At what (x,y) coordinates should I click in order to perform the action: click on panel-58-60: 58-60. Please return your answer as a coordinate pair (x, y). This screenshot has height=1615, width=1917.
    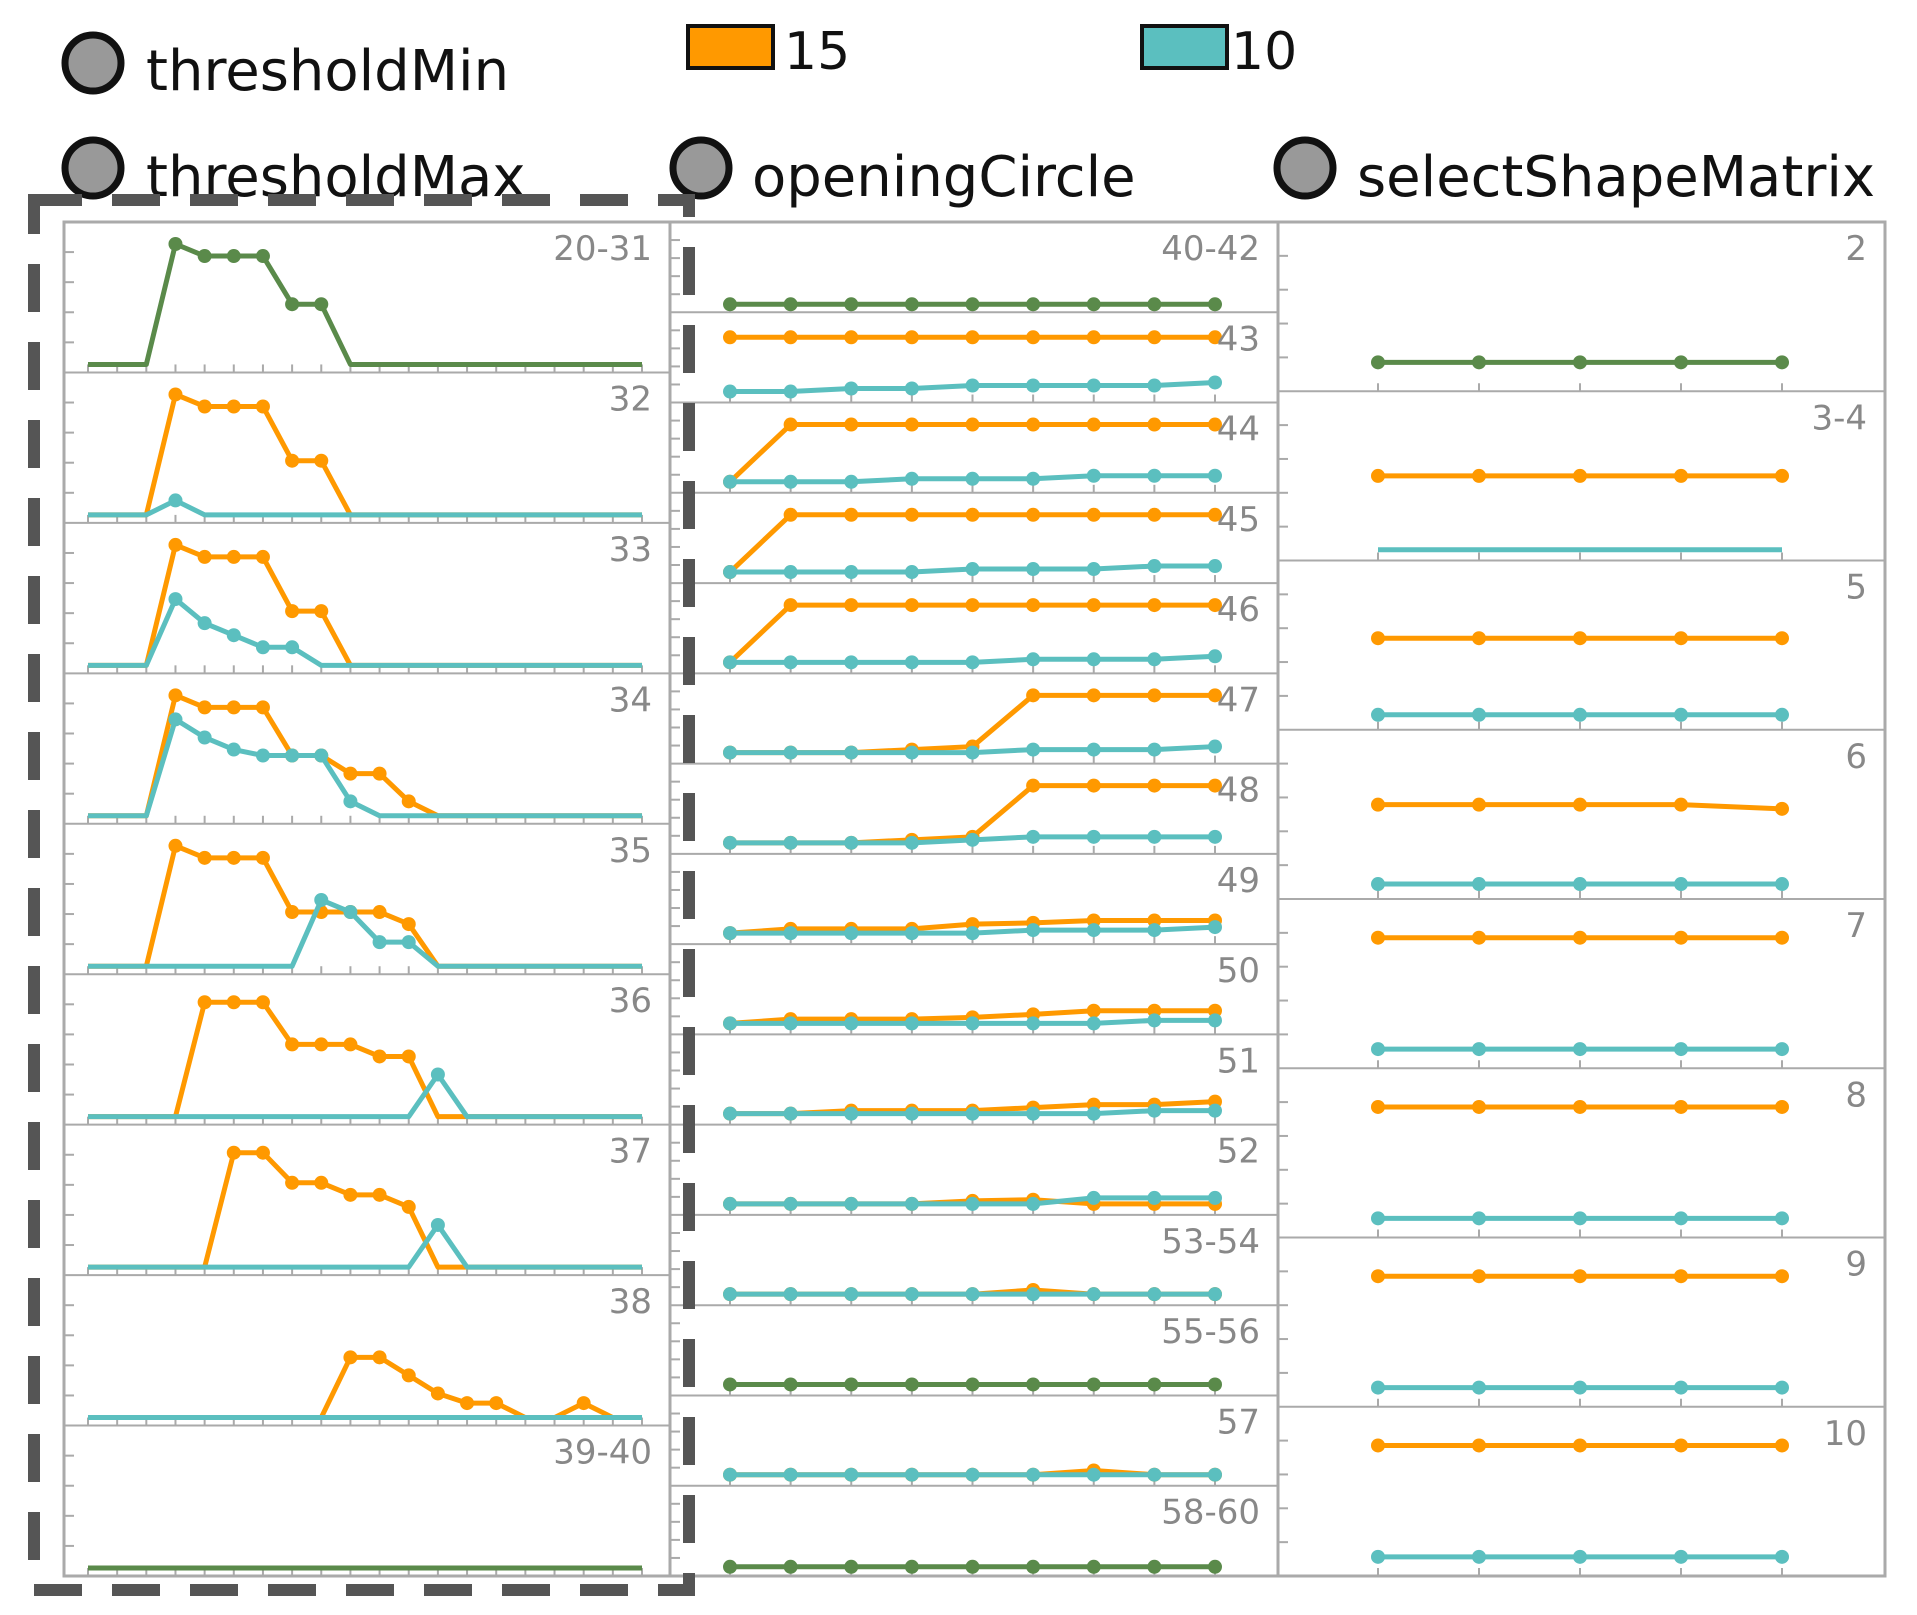
    Looking at the image, I should click on (974, 1530).